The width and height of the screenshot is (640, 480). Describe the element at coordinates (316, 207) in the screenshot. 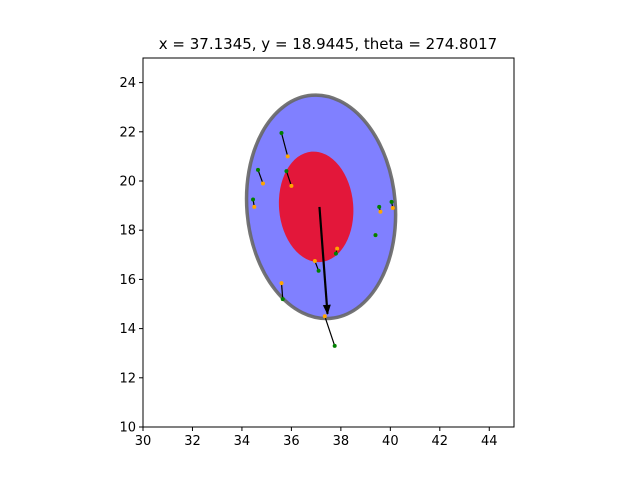

I see `inner-ellipse` at that location.